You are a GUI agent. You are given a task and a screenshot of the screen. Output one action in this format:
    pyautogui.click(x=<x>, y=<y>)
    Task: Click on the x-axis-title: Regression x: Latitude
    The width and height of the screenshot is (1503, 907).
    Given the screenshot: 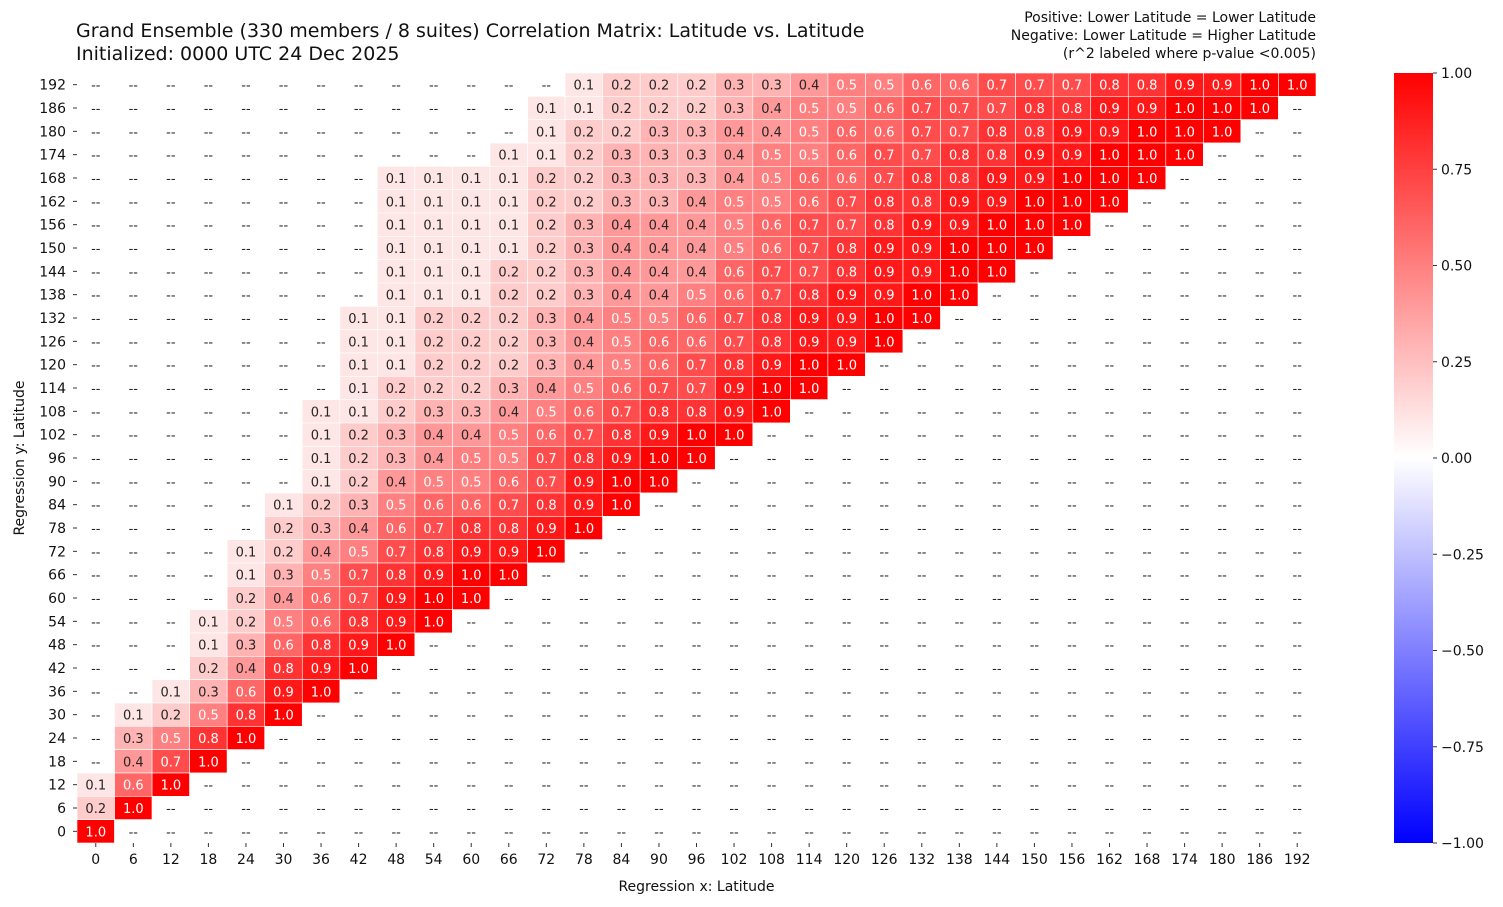 What is the action you would take?
    pyautogui.click(x=696, y=887)
    